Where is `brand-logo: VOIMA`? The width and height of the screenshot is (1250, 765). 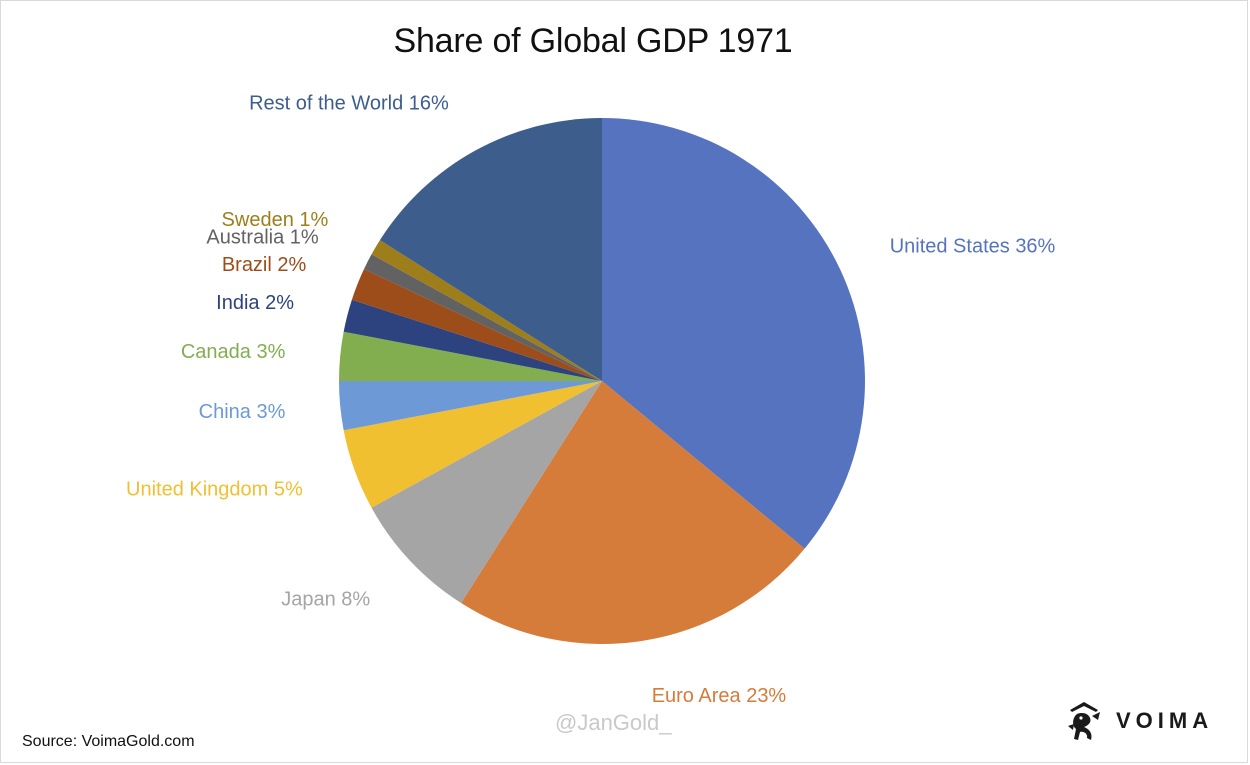
brand-logo: VOIMA is located at coordinates (1137, 721).